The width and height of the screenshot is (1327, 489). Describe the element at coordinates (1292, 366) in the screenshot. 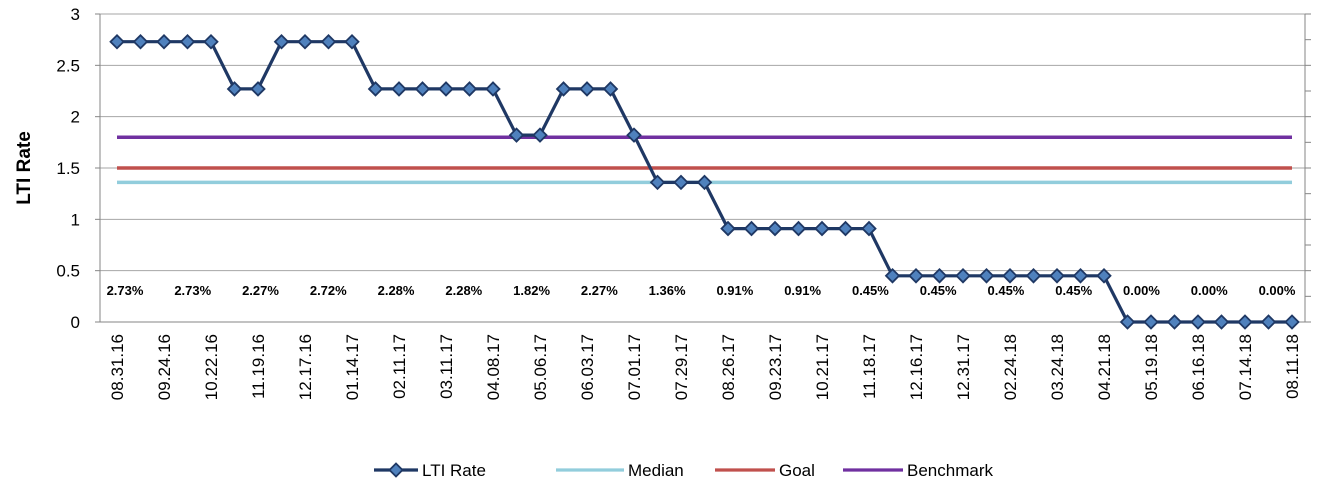

I see `x-tick-label: 08.11.18` at that location.